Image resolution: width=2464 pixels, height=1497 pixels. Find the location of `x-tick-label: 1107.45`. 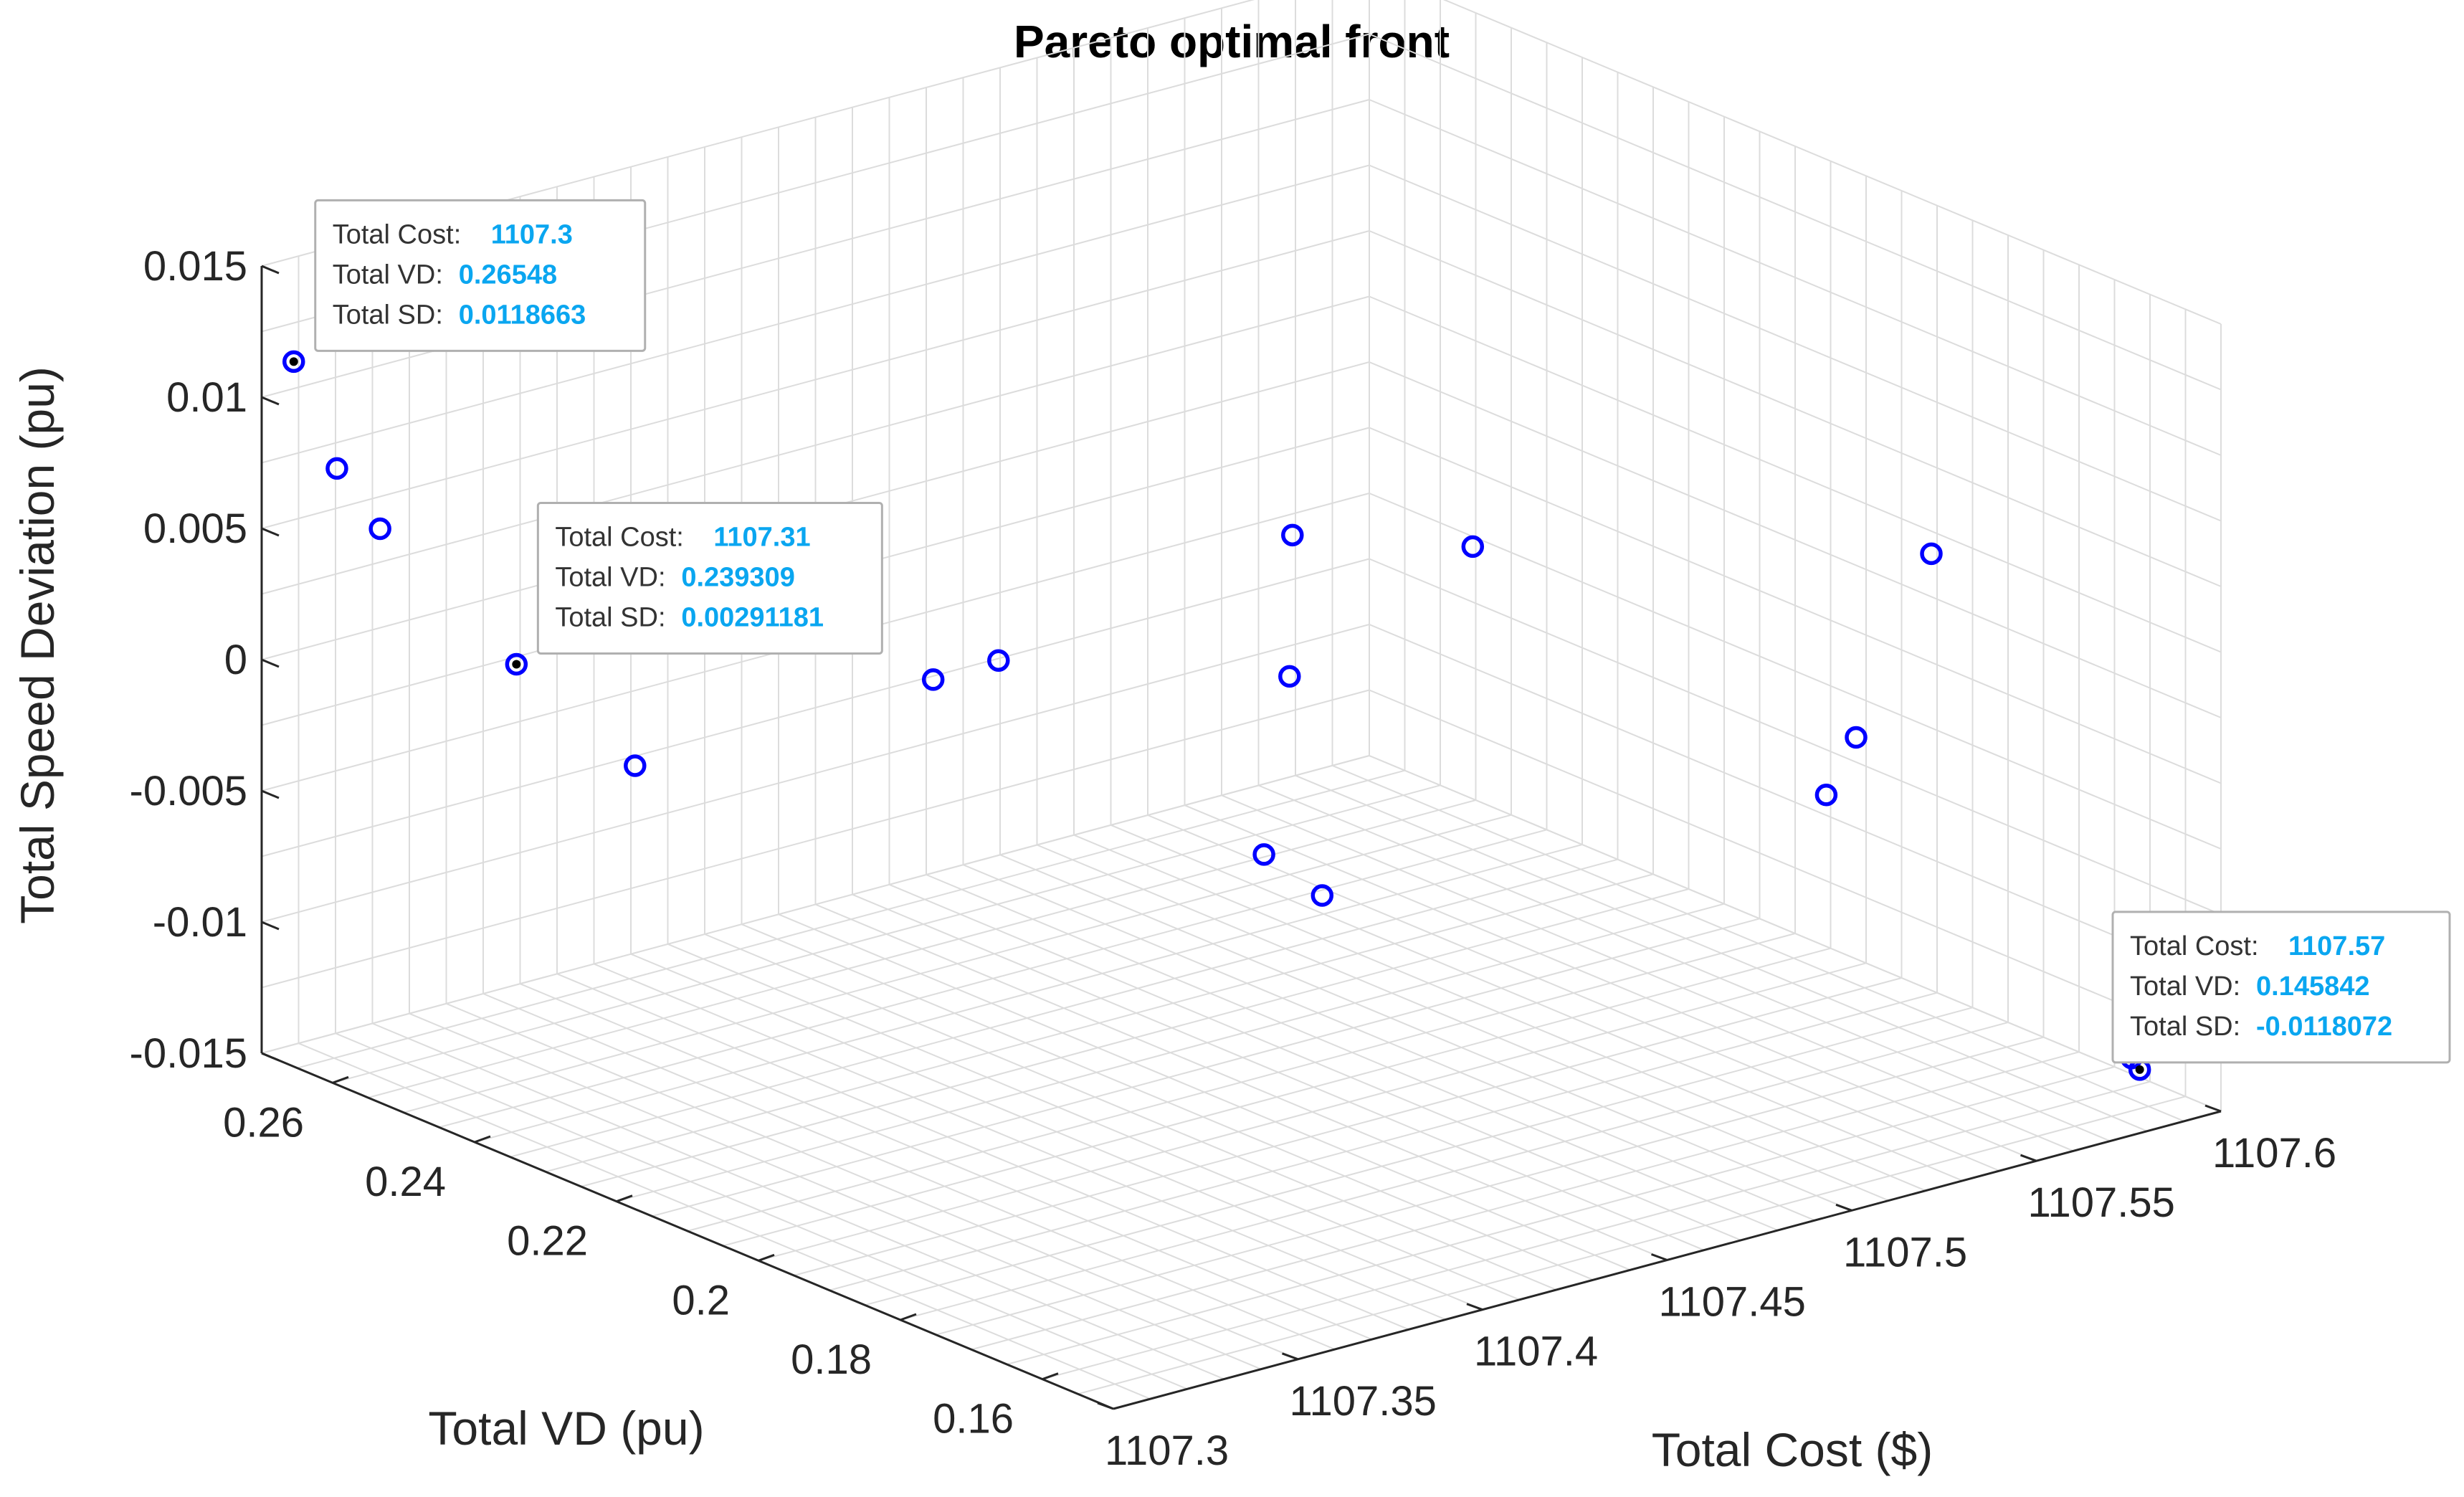

x-tick-label: 1107.45 is located at coordinates (1732, 1302).